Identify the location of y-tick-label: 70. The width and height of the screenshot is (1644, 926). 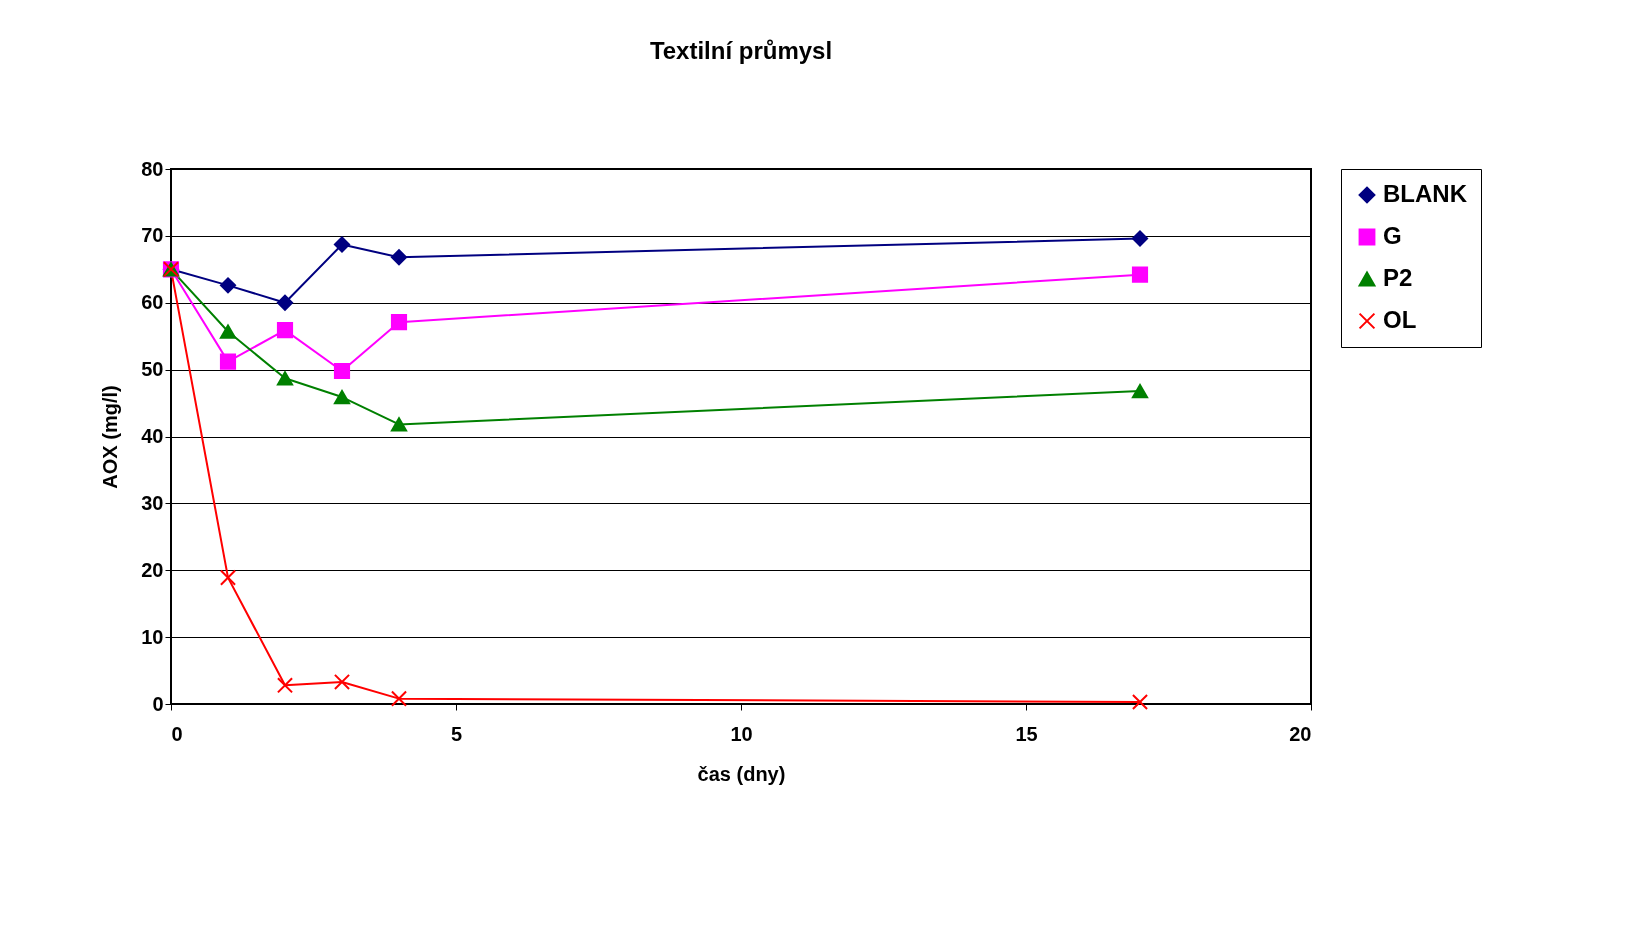
(152, 235).